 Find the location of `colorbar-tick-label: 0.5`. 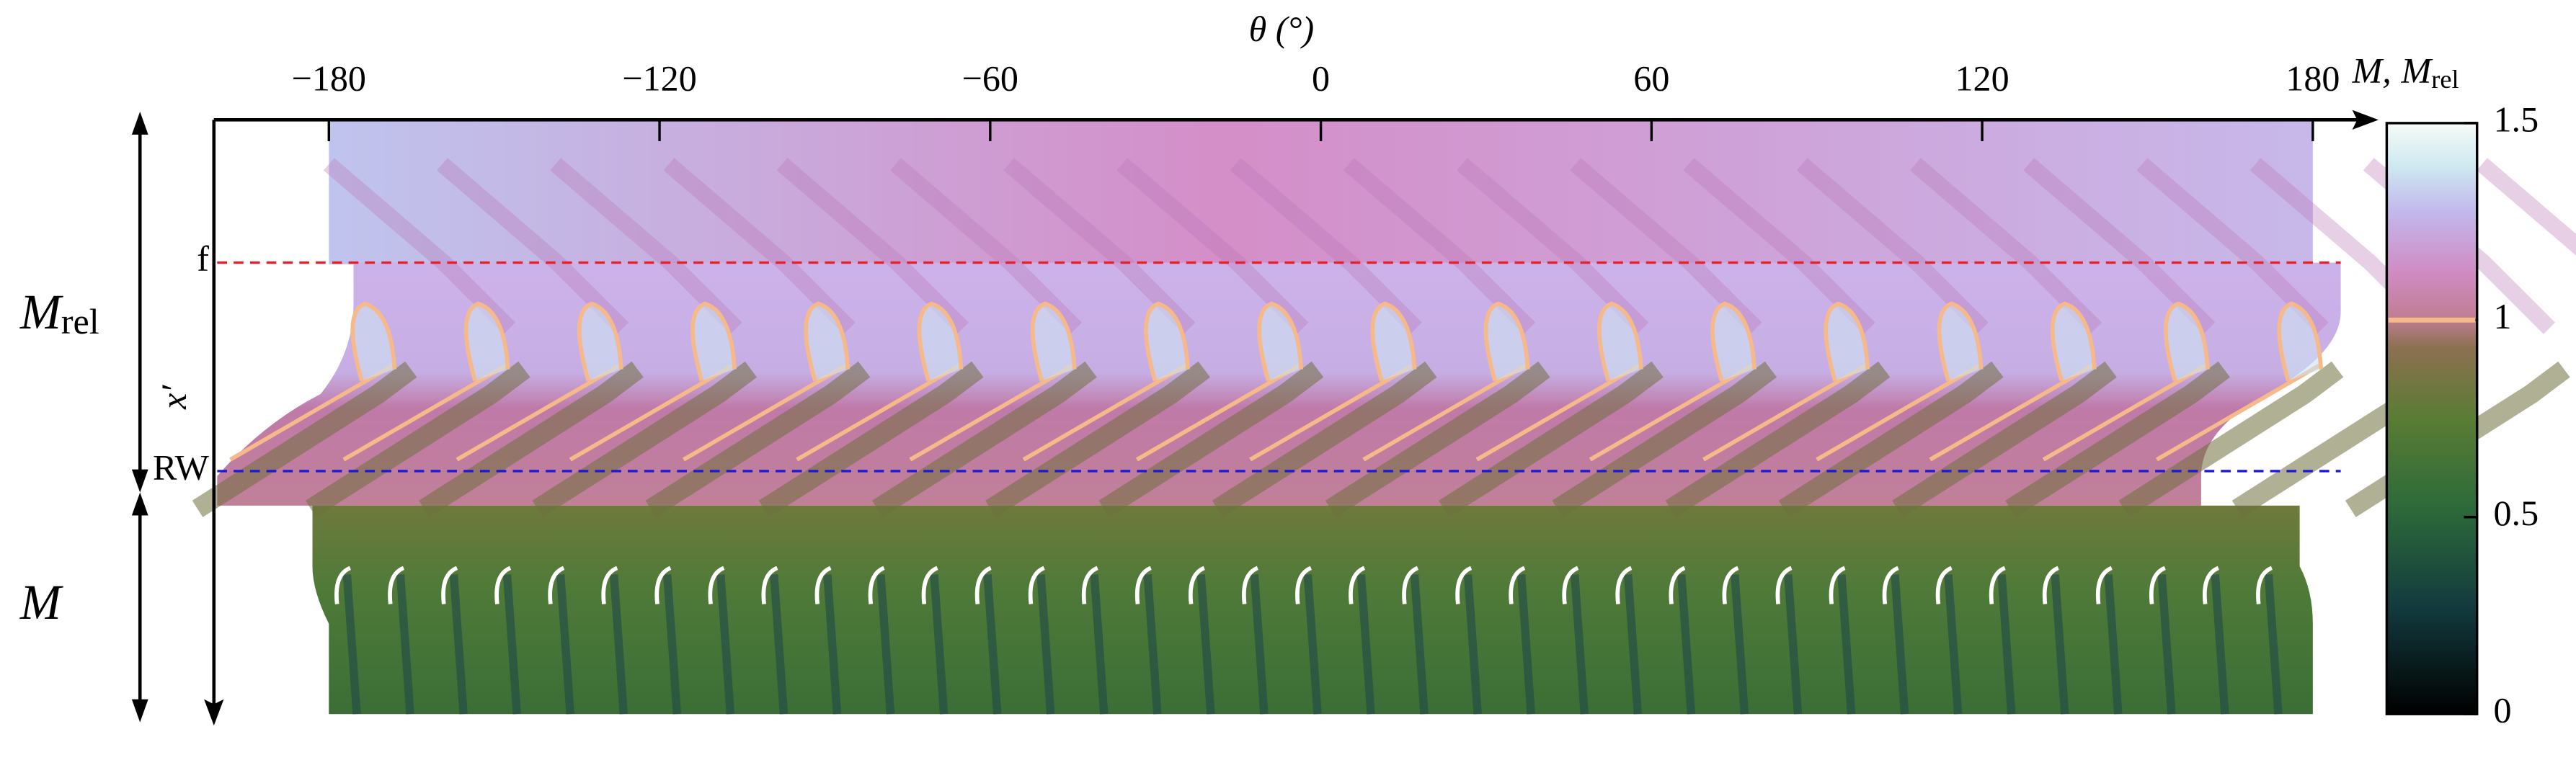

colorbar-tick-label: 0.5 is located at coordinates (2516, 513).